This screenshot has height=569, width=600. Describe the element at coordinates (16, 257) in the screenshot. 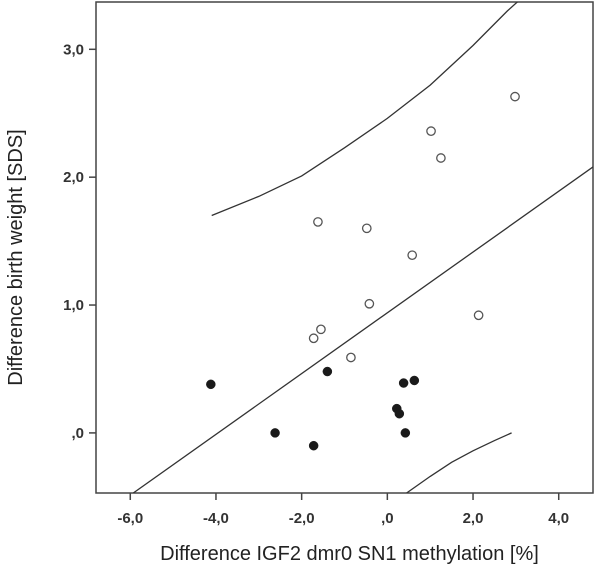

I see `y-axis-title: Difference birth weight [SDS]` at that location.